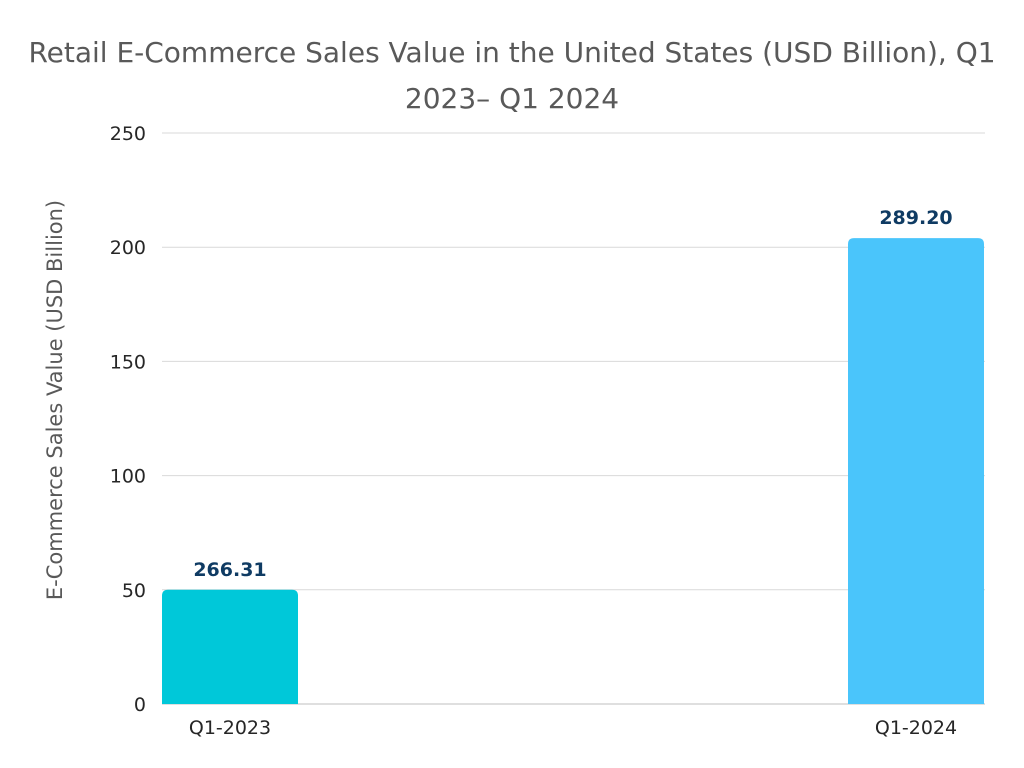 This screenshot has width=1024, height=768. Describe the element at coordinates (916, 728) in the screenshot. I see `x-tick-label: Q1-2024` at that location.